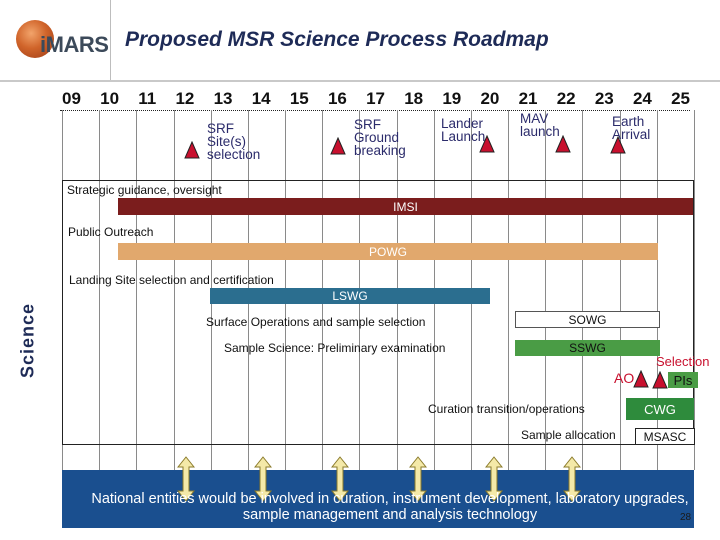 This screenshot has width=720, height=540. What do you see at coordinates (680, 98) in the screenshot?
I see `year-label: 25` at bounding box center [680, 98].